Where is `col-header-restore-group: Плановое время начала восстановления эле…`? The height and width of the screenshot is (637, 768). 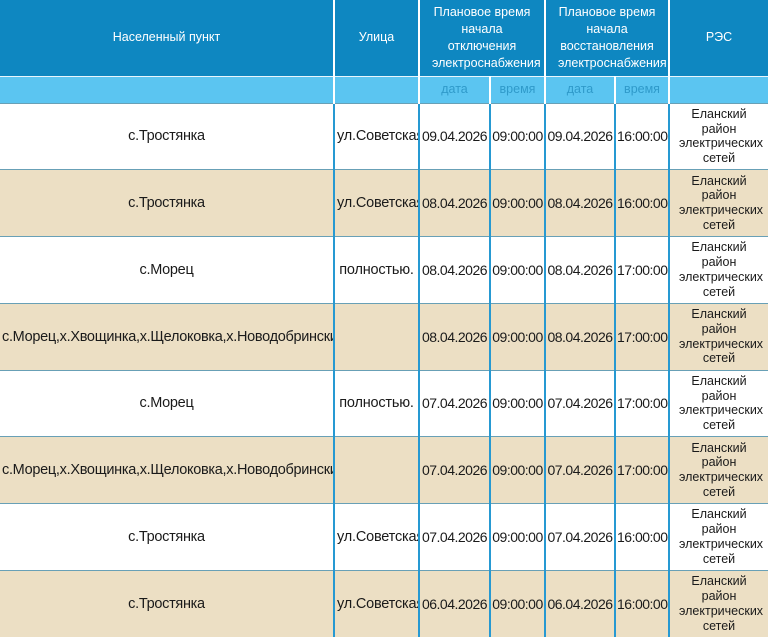 col-header-restore-group: Плановое время начала восстановления эле… is located at coordinates (608, 38).